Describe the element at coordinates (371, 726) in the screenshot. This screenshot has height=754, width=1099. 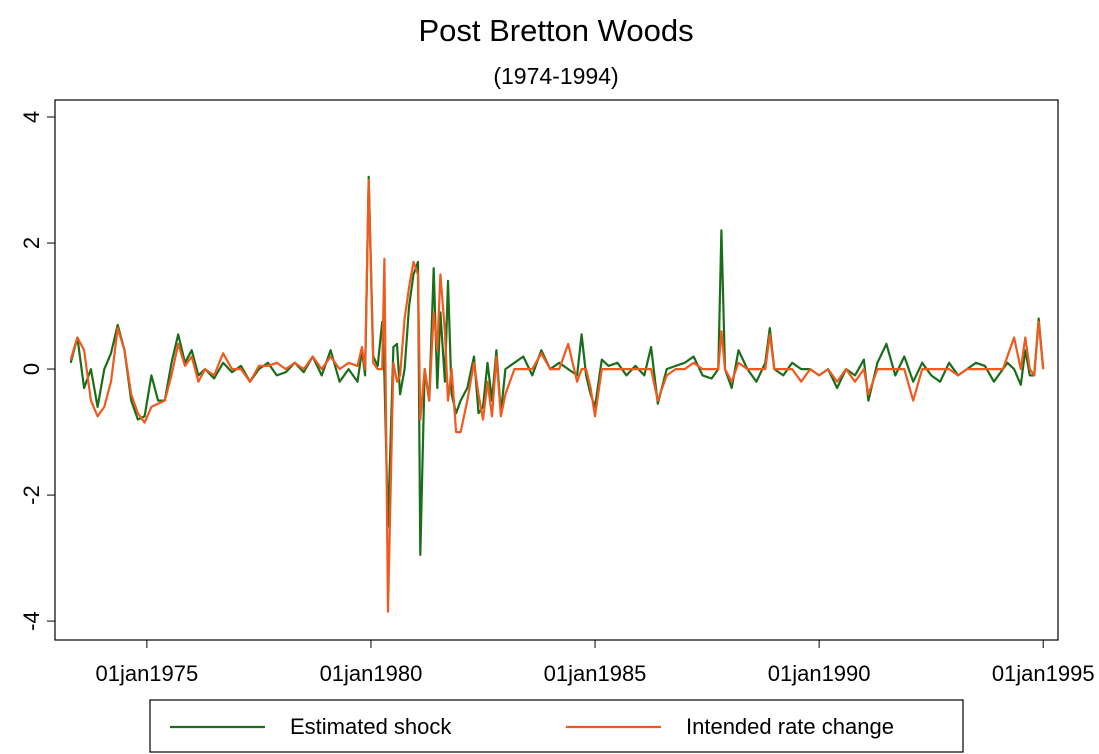
I see `legend-label: Estimated shock` at that location.